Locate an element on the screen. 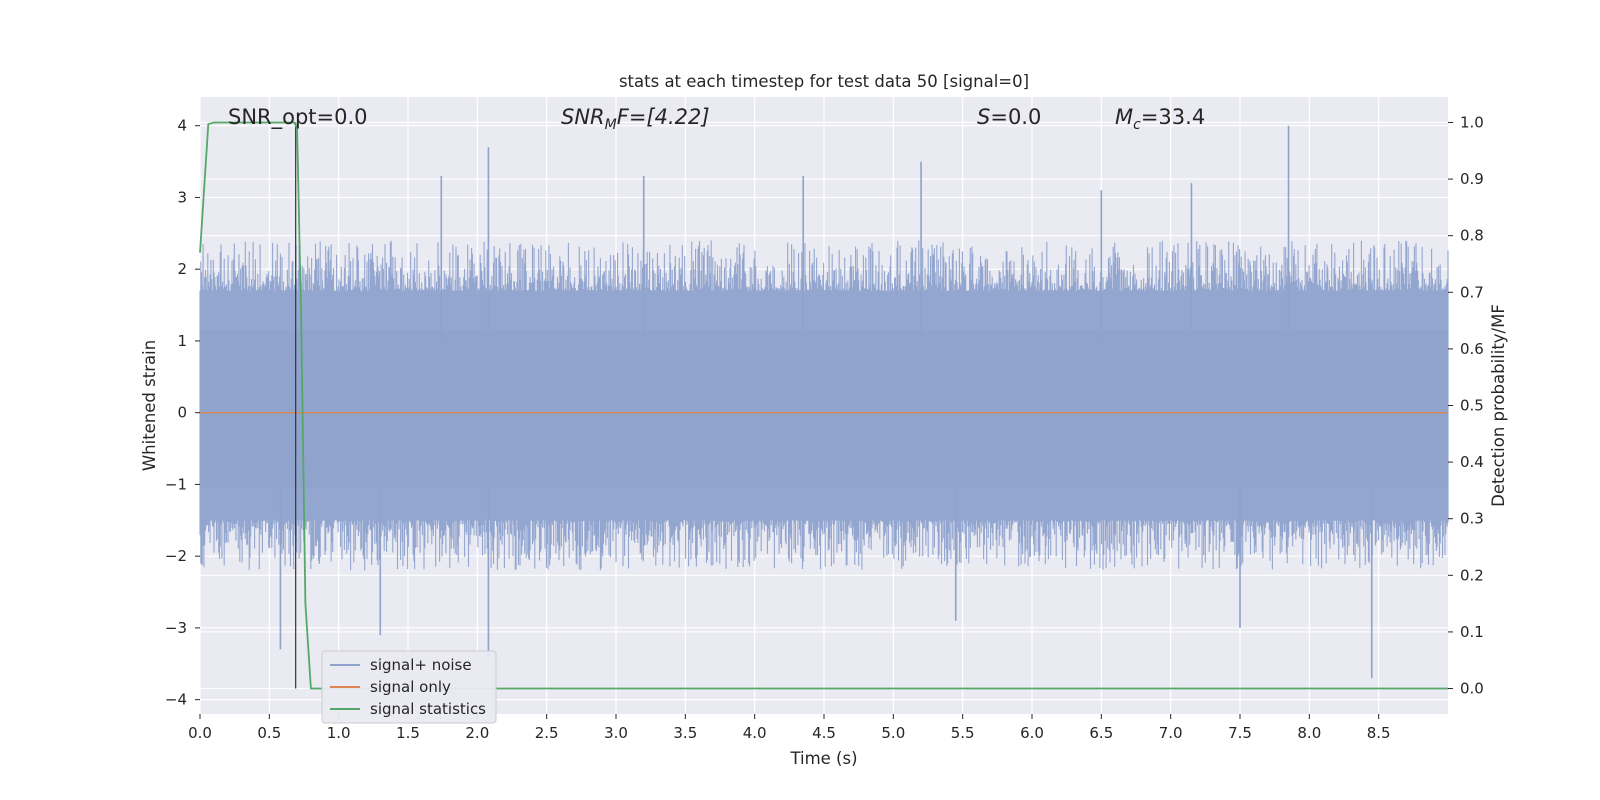 Image resolution: width=1600 pixels, height=800 pixels. y2-tick-label: 0.0 is located at coordinates (1472, 689).